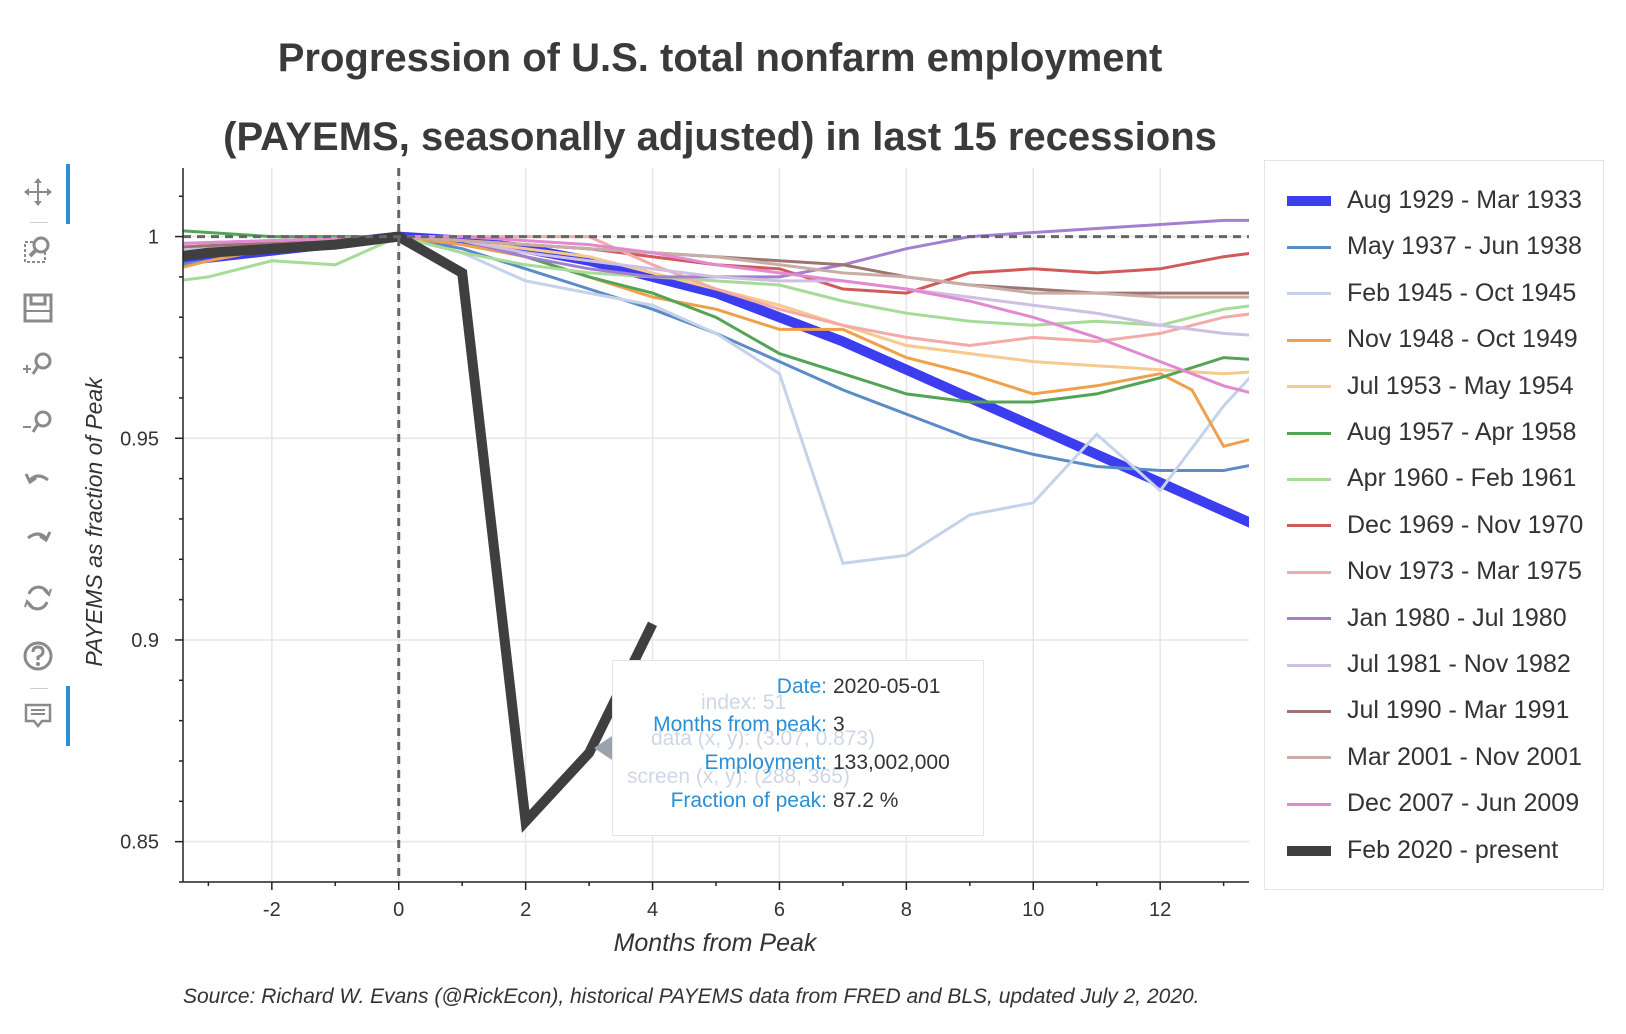  I want to click on legend-label: Dec 1969 - Nov 1970, so click(1465, 524).